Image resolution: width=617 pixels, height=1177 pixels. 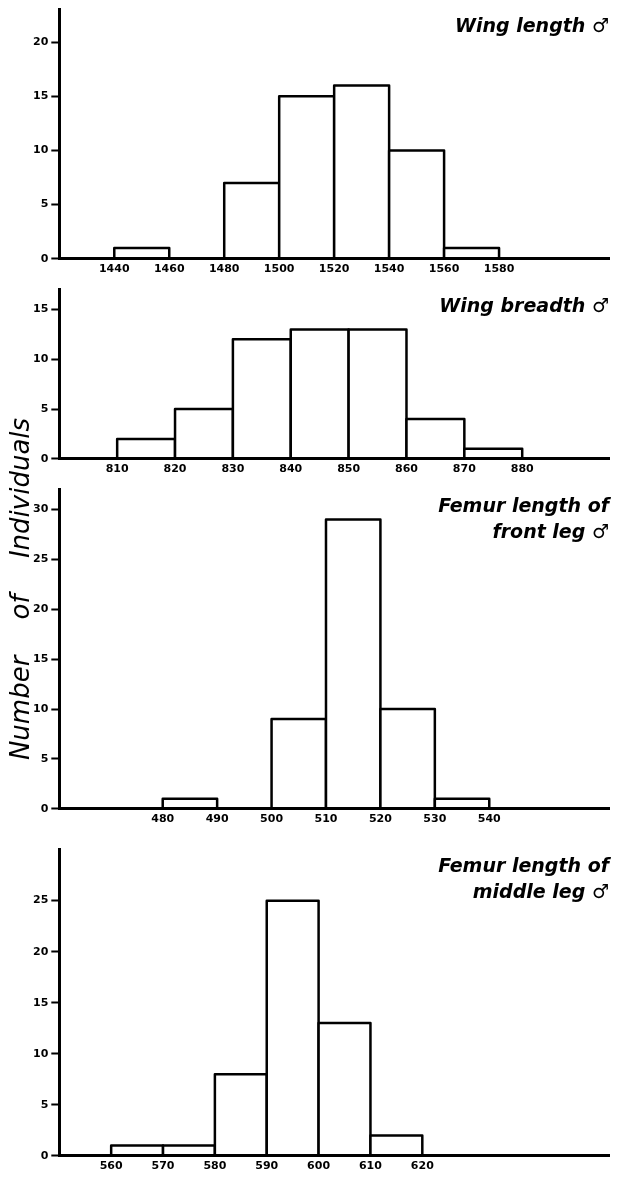 I want to click on x-tick-label: 480, so click(x=163, y=819).